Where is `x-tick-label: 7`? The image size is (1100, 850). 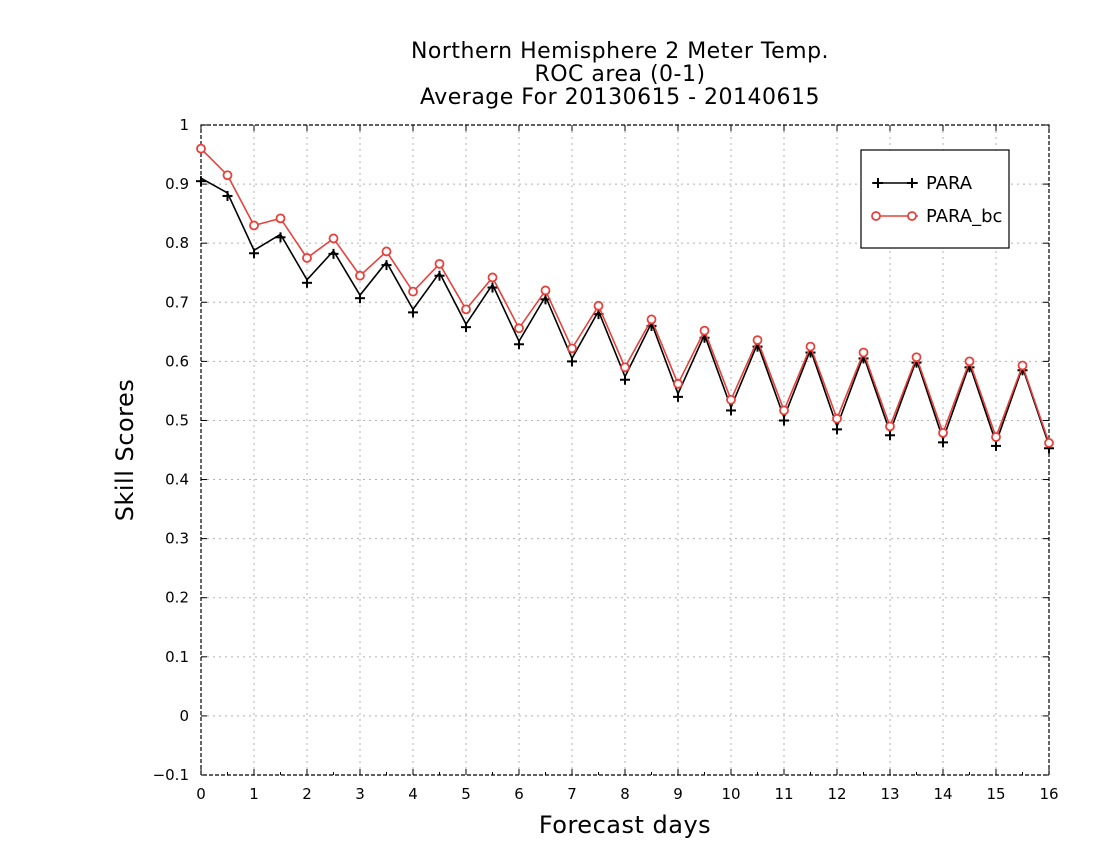 x-tick-label: 7 is located at coordinates (572, 794).